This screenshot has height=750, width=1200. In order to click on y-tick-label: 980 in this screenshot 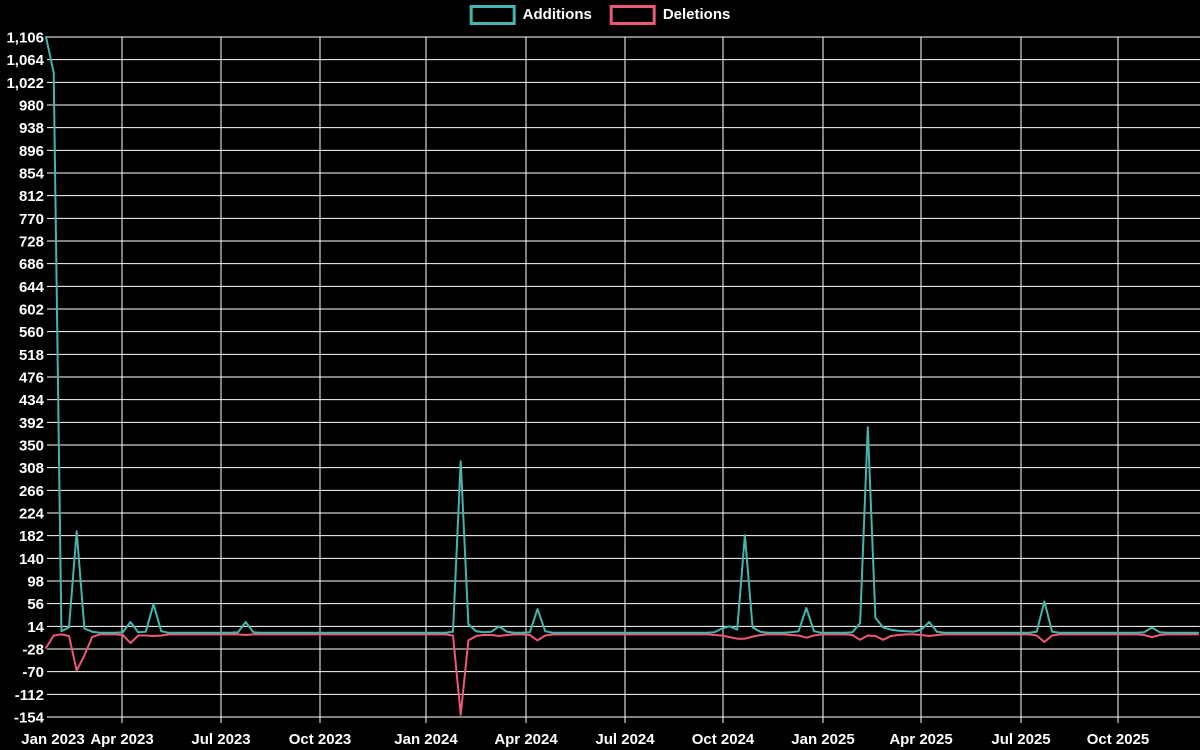, I will do `click(31, 106)`.